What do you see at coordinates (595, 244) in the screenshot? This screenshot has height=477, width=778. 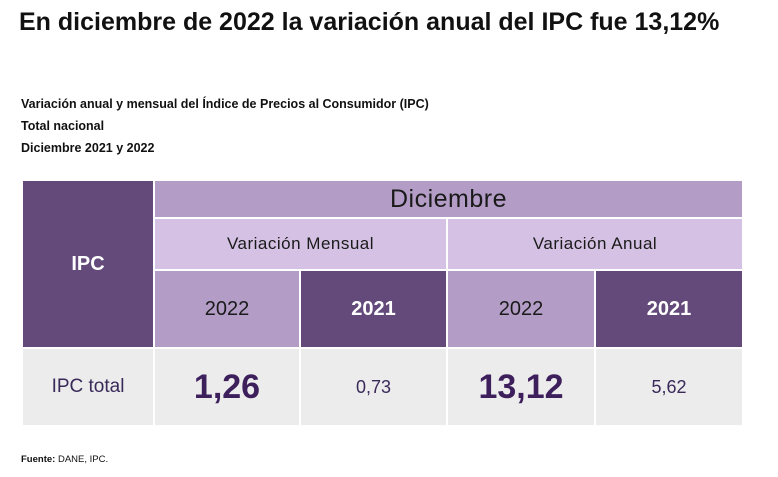 I see `annual-variation-header: Variación Anual` at bounding box center [595, 244].